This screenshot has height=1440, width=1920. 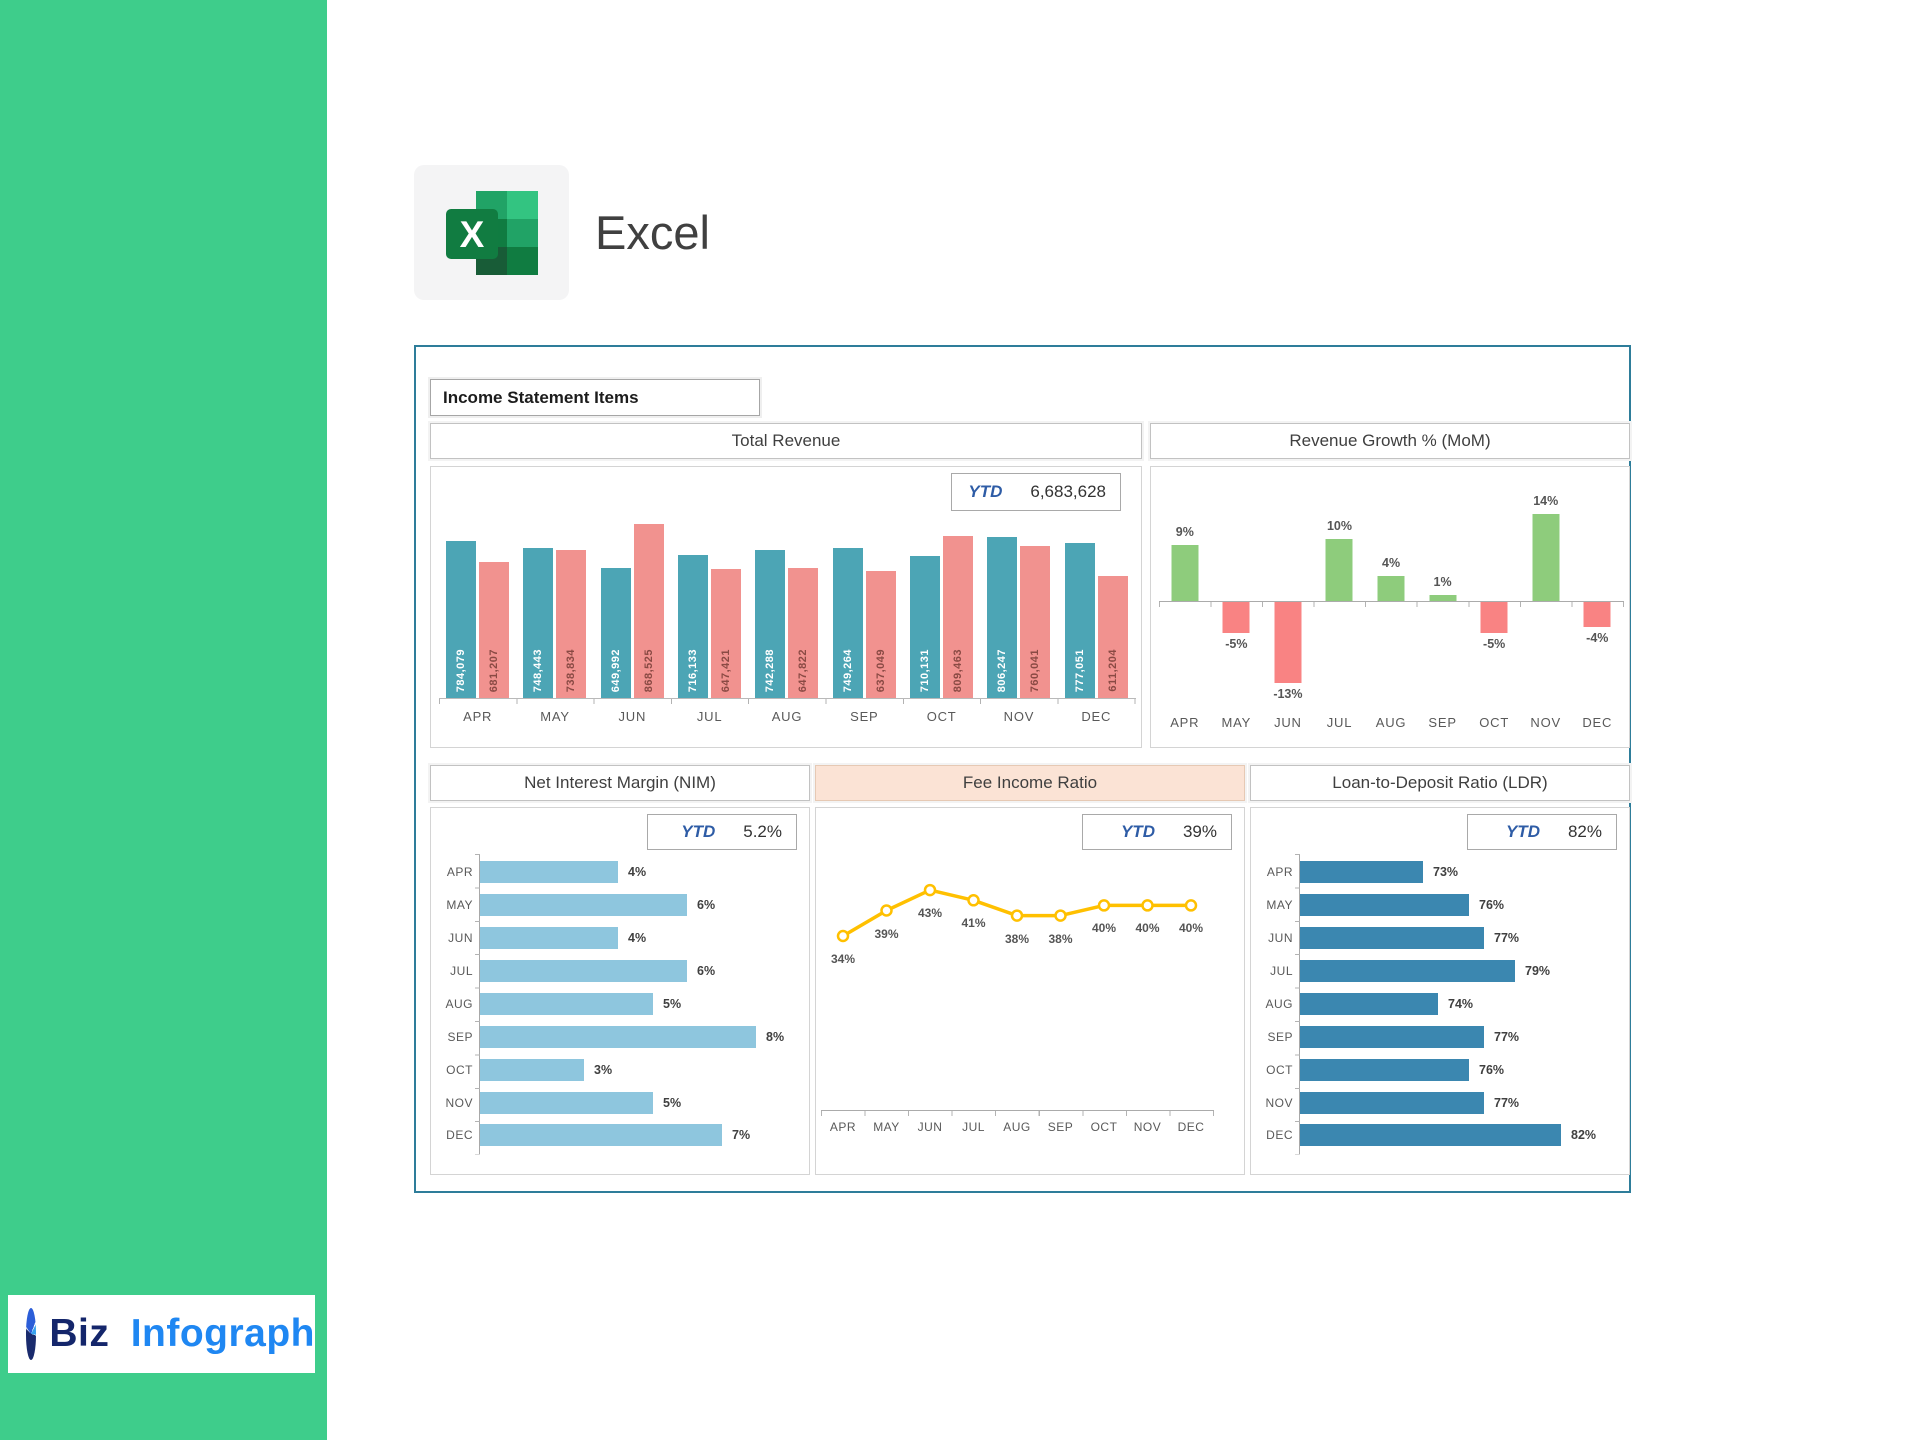 I want to click on point-value-label: 41%, so click(x=973, y=923).